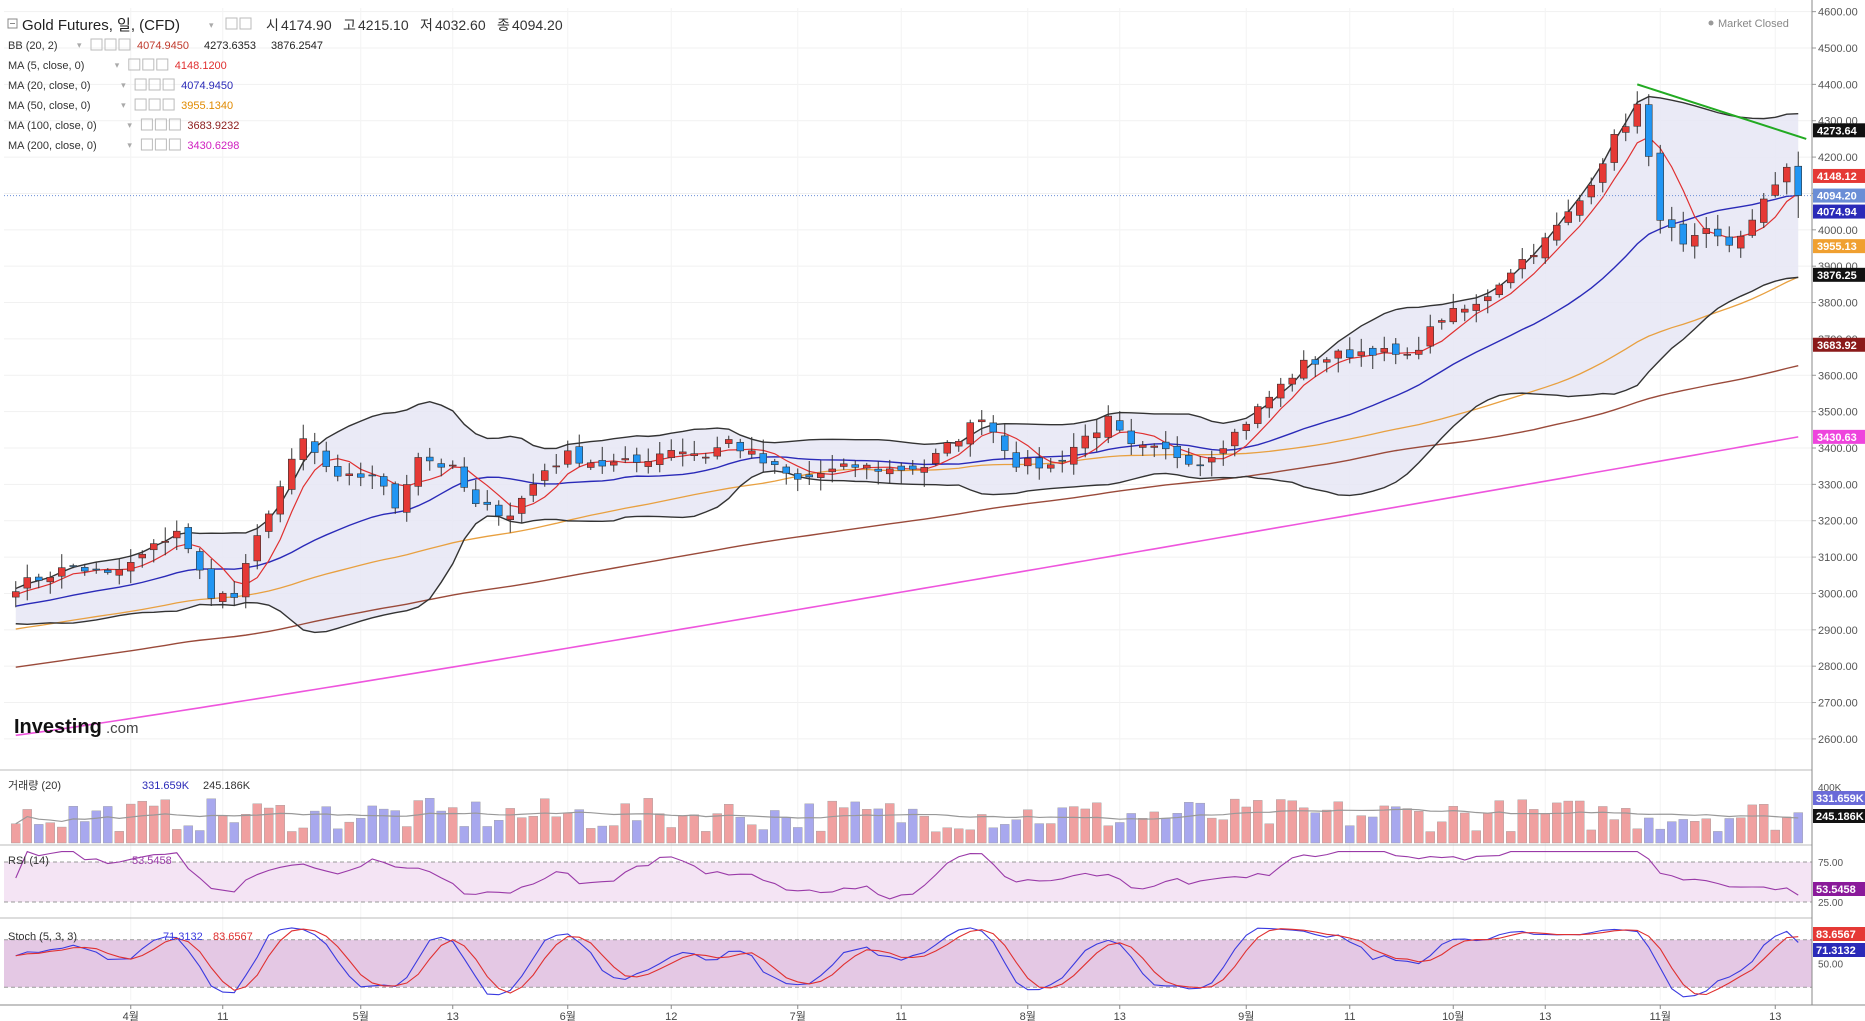 The height and width of the screenshot is (1021, 1865). Describe the element at coordinates (1837, 276) in the screenshot. I see `price-label: 3876.25` at that location.